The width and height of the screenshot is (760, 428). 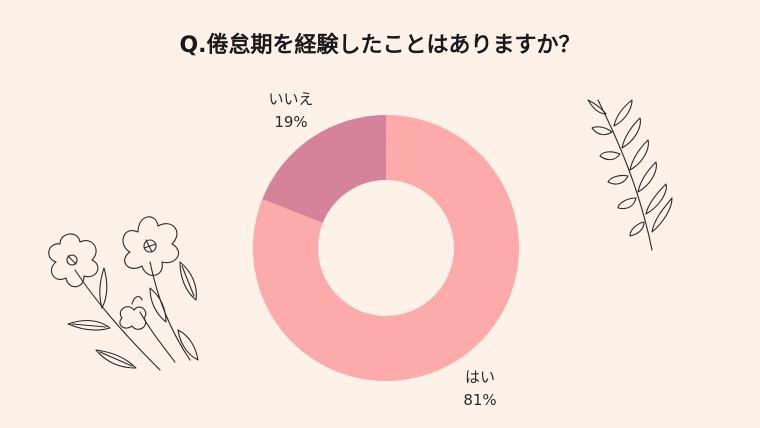 What do you see at coordinates (324, 169) in the screenshot?
I see `pie-slice` at bounding box center [324, 169].